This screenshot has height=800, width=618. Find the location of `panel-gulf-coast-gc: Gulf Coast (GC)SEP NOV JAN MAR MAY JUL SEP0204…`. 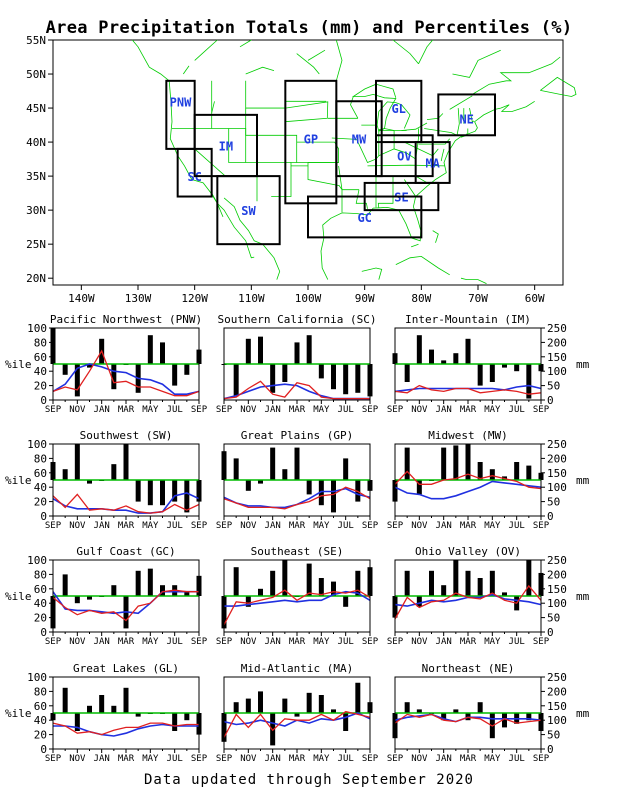

panel-gulf-coast-gc: Gulf Coast (GC)SEP NOV JAN MAR MAY JUL SEP0204… is located at coordinates (106, 596).